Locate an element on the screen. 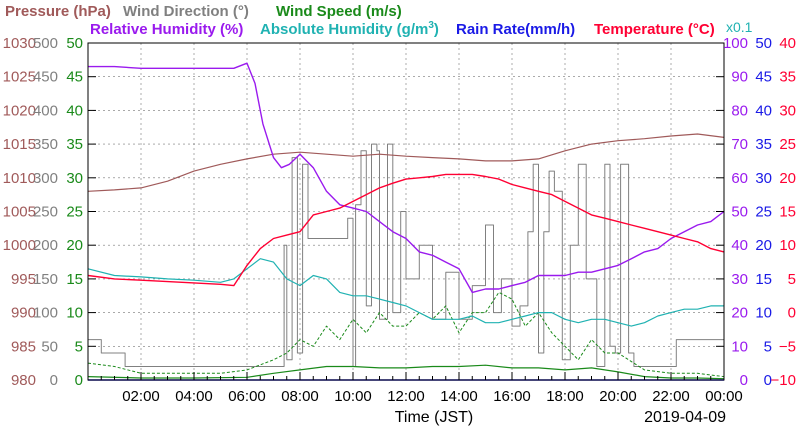  series-pressure is located at coordinates (406, 162).